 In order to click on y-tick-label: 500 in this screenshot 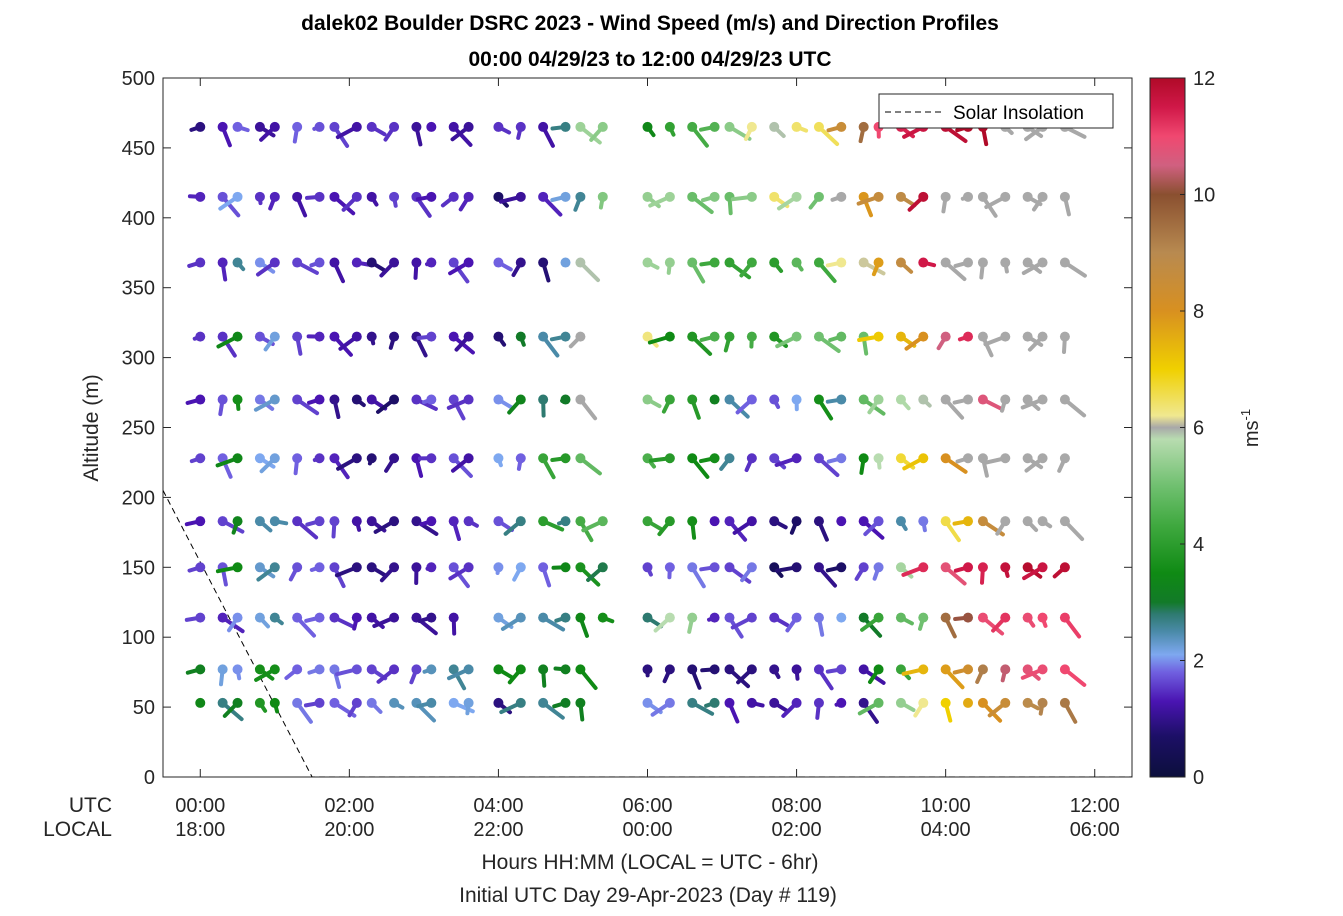, I will do `click(138, 79)`.